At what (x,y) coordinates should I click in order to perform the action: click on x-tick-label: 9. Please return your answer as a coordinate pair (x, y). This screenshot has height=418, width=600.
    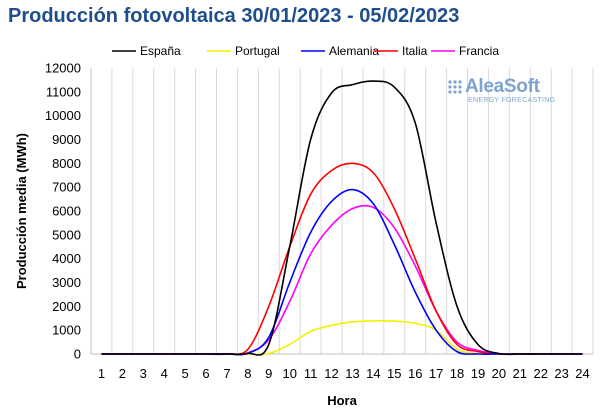
    Looking at the image, I should click on (268, 373).